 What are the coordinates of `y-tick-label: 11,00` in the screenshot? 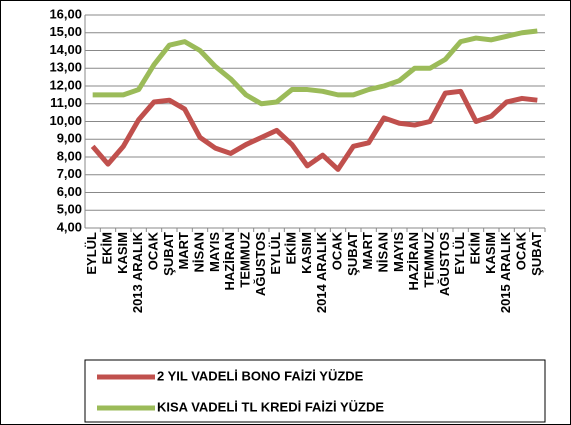 It's located at (66, 102).